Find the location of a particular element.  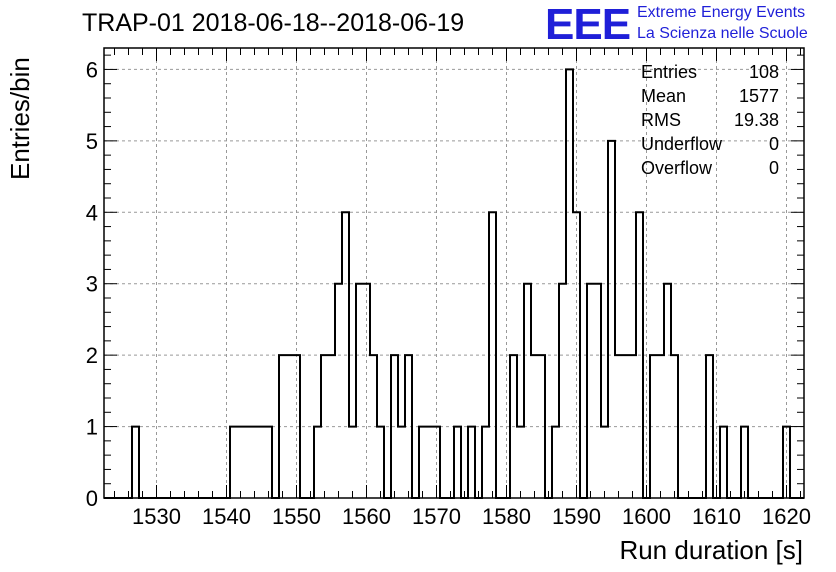

stats-row-underflow: Underflow 0 is located at coordinates (710, 144).